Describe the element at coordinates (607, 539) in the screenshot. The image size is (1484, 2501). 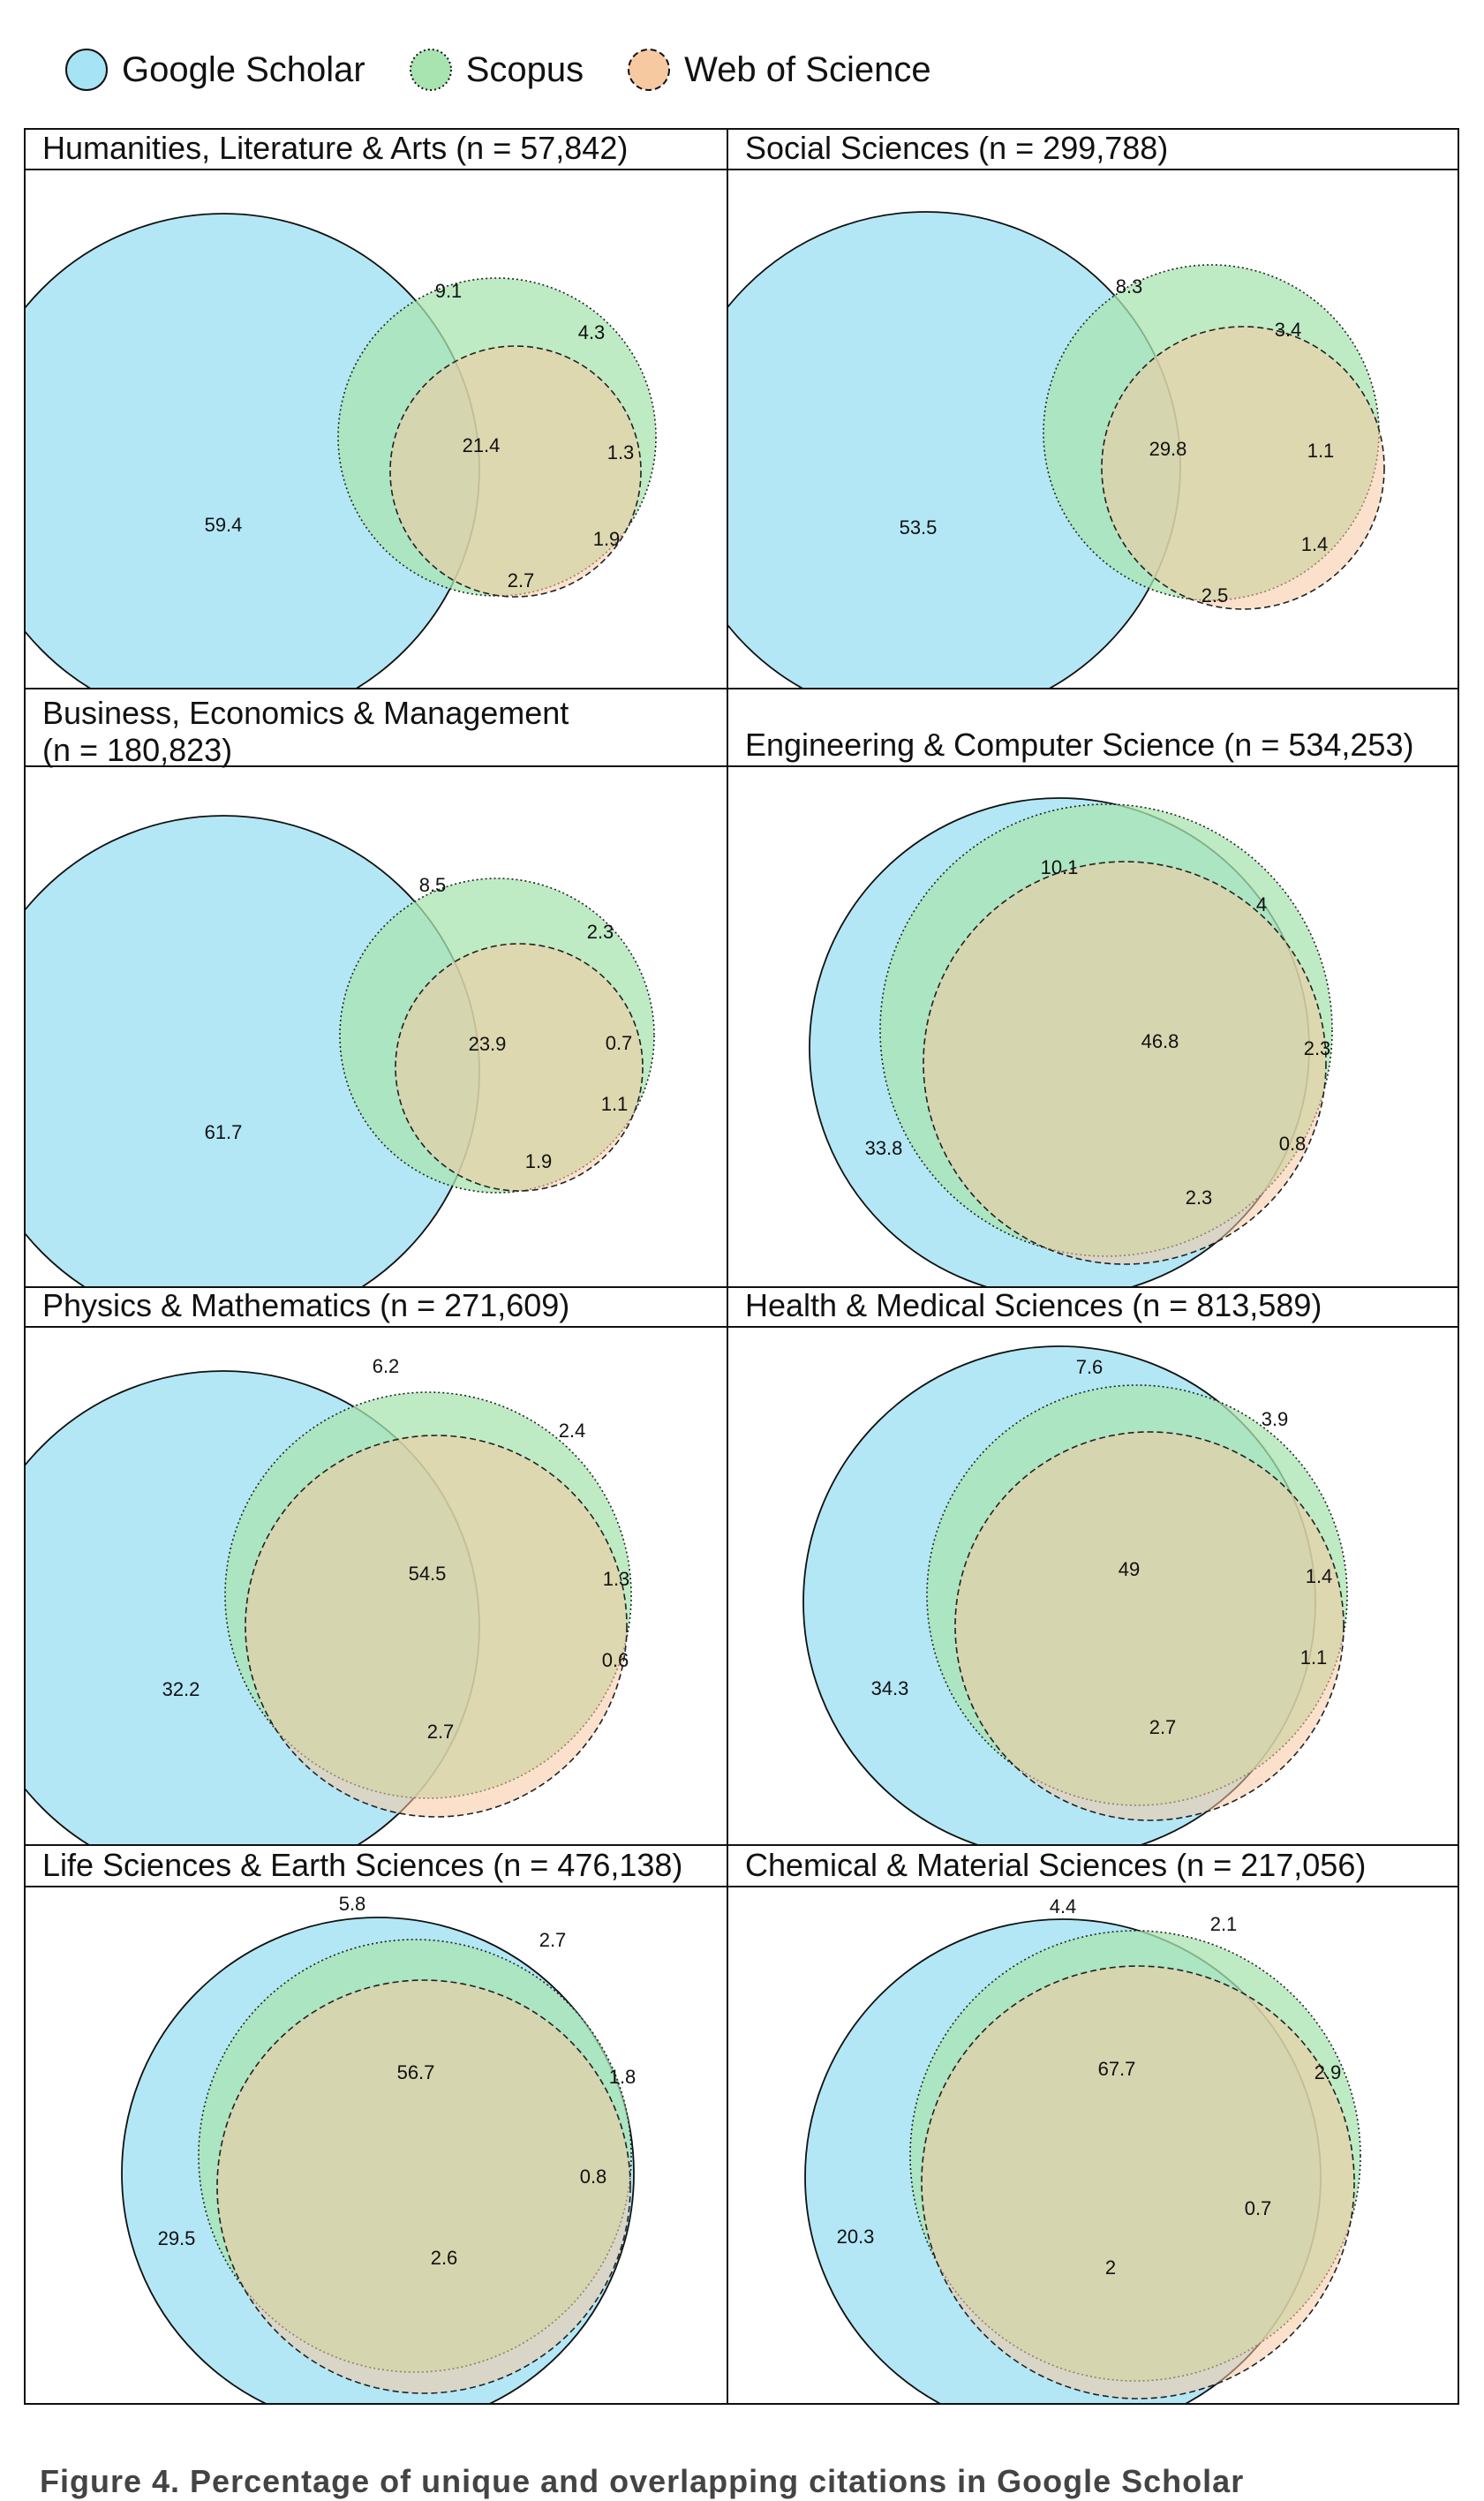
I see `value-label-wos_only: 1.9` at that location.